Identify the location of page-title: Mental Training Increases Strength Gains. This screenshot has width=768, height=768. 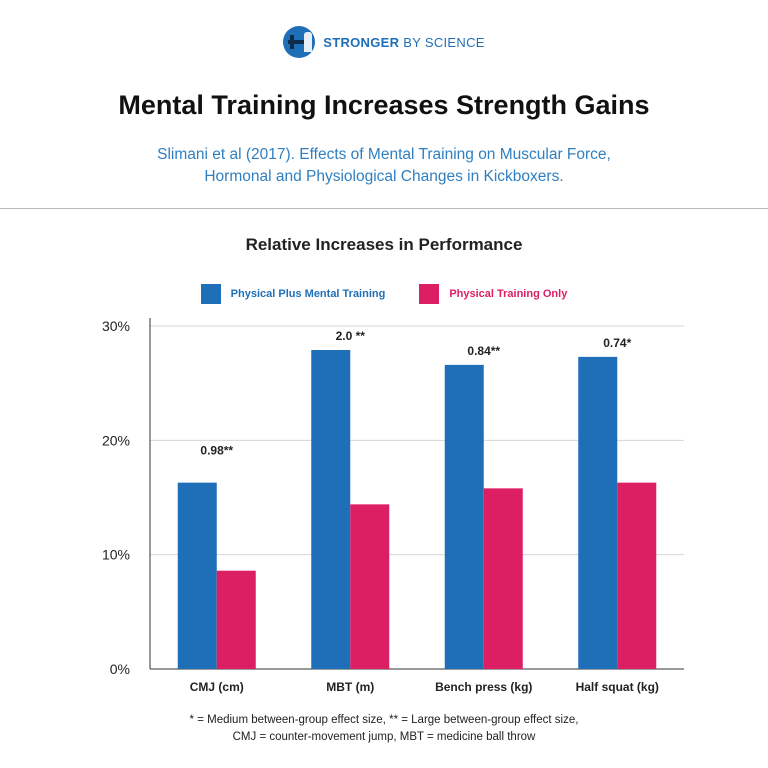
(384, 105).